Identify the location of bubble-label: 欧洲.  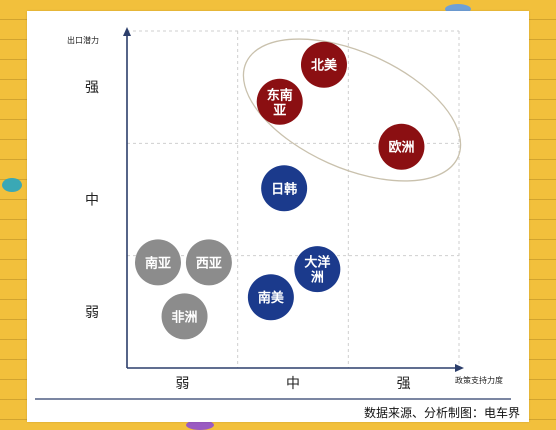
(401, 148).